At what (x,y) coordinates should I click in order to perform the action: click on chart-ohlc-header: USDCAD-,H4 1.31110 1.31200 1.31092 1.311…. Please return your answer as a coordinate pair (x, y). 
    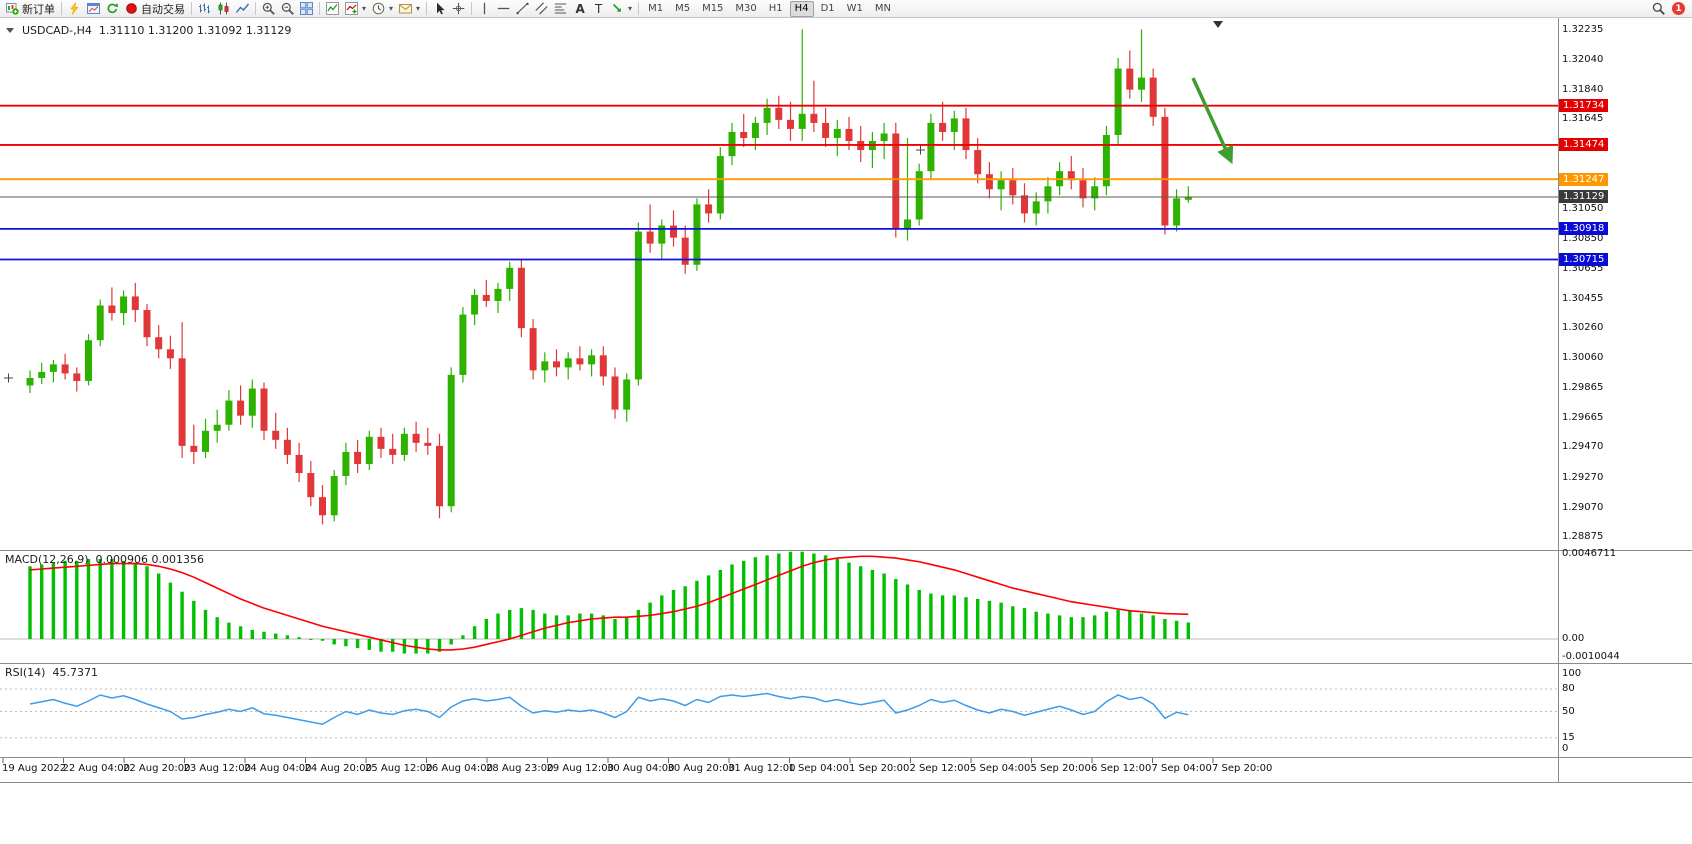
    Looking at the image, I should click on (148, 30).